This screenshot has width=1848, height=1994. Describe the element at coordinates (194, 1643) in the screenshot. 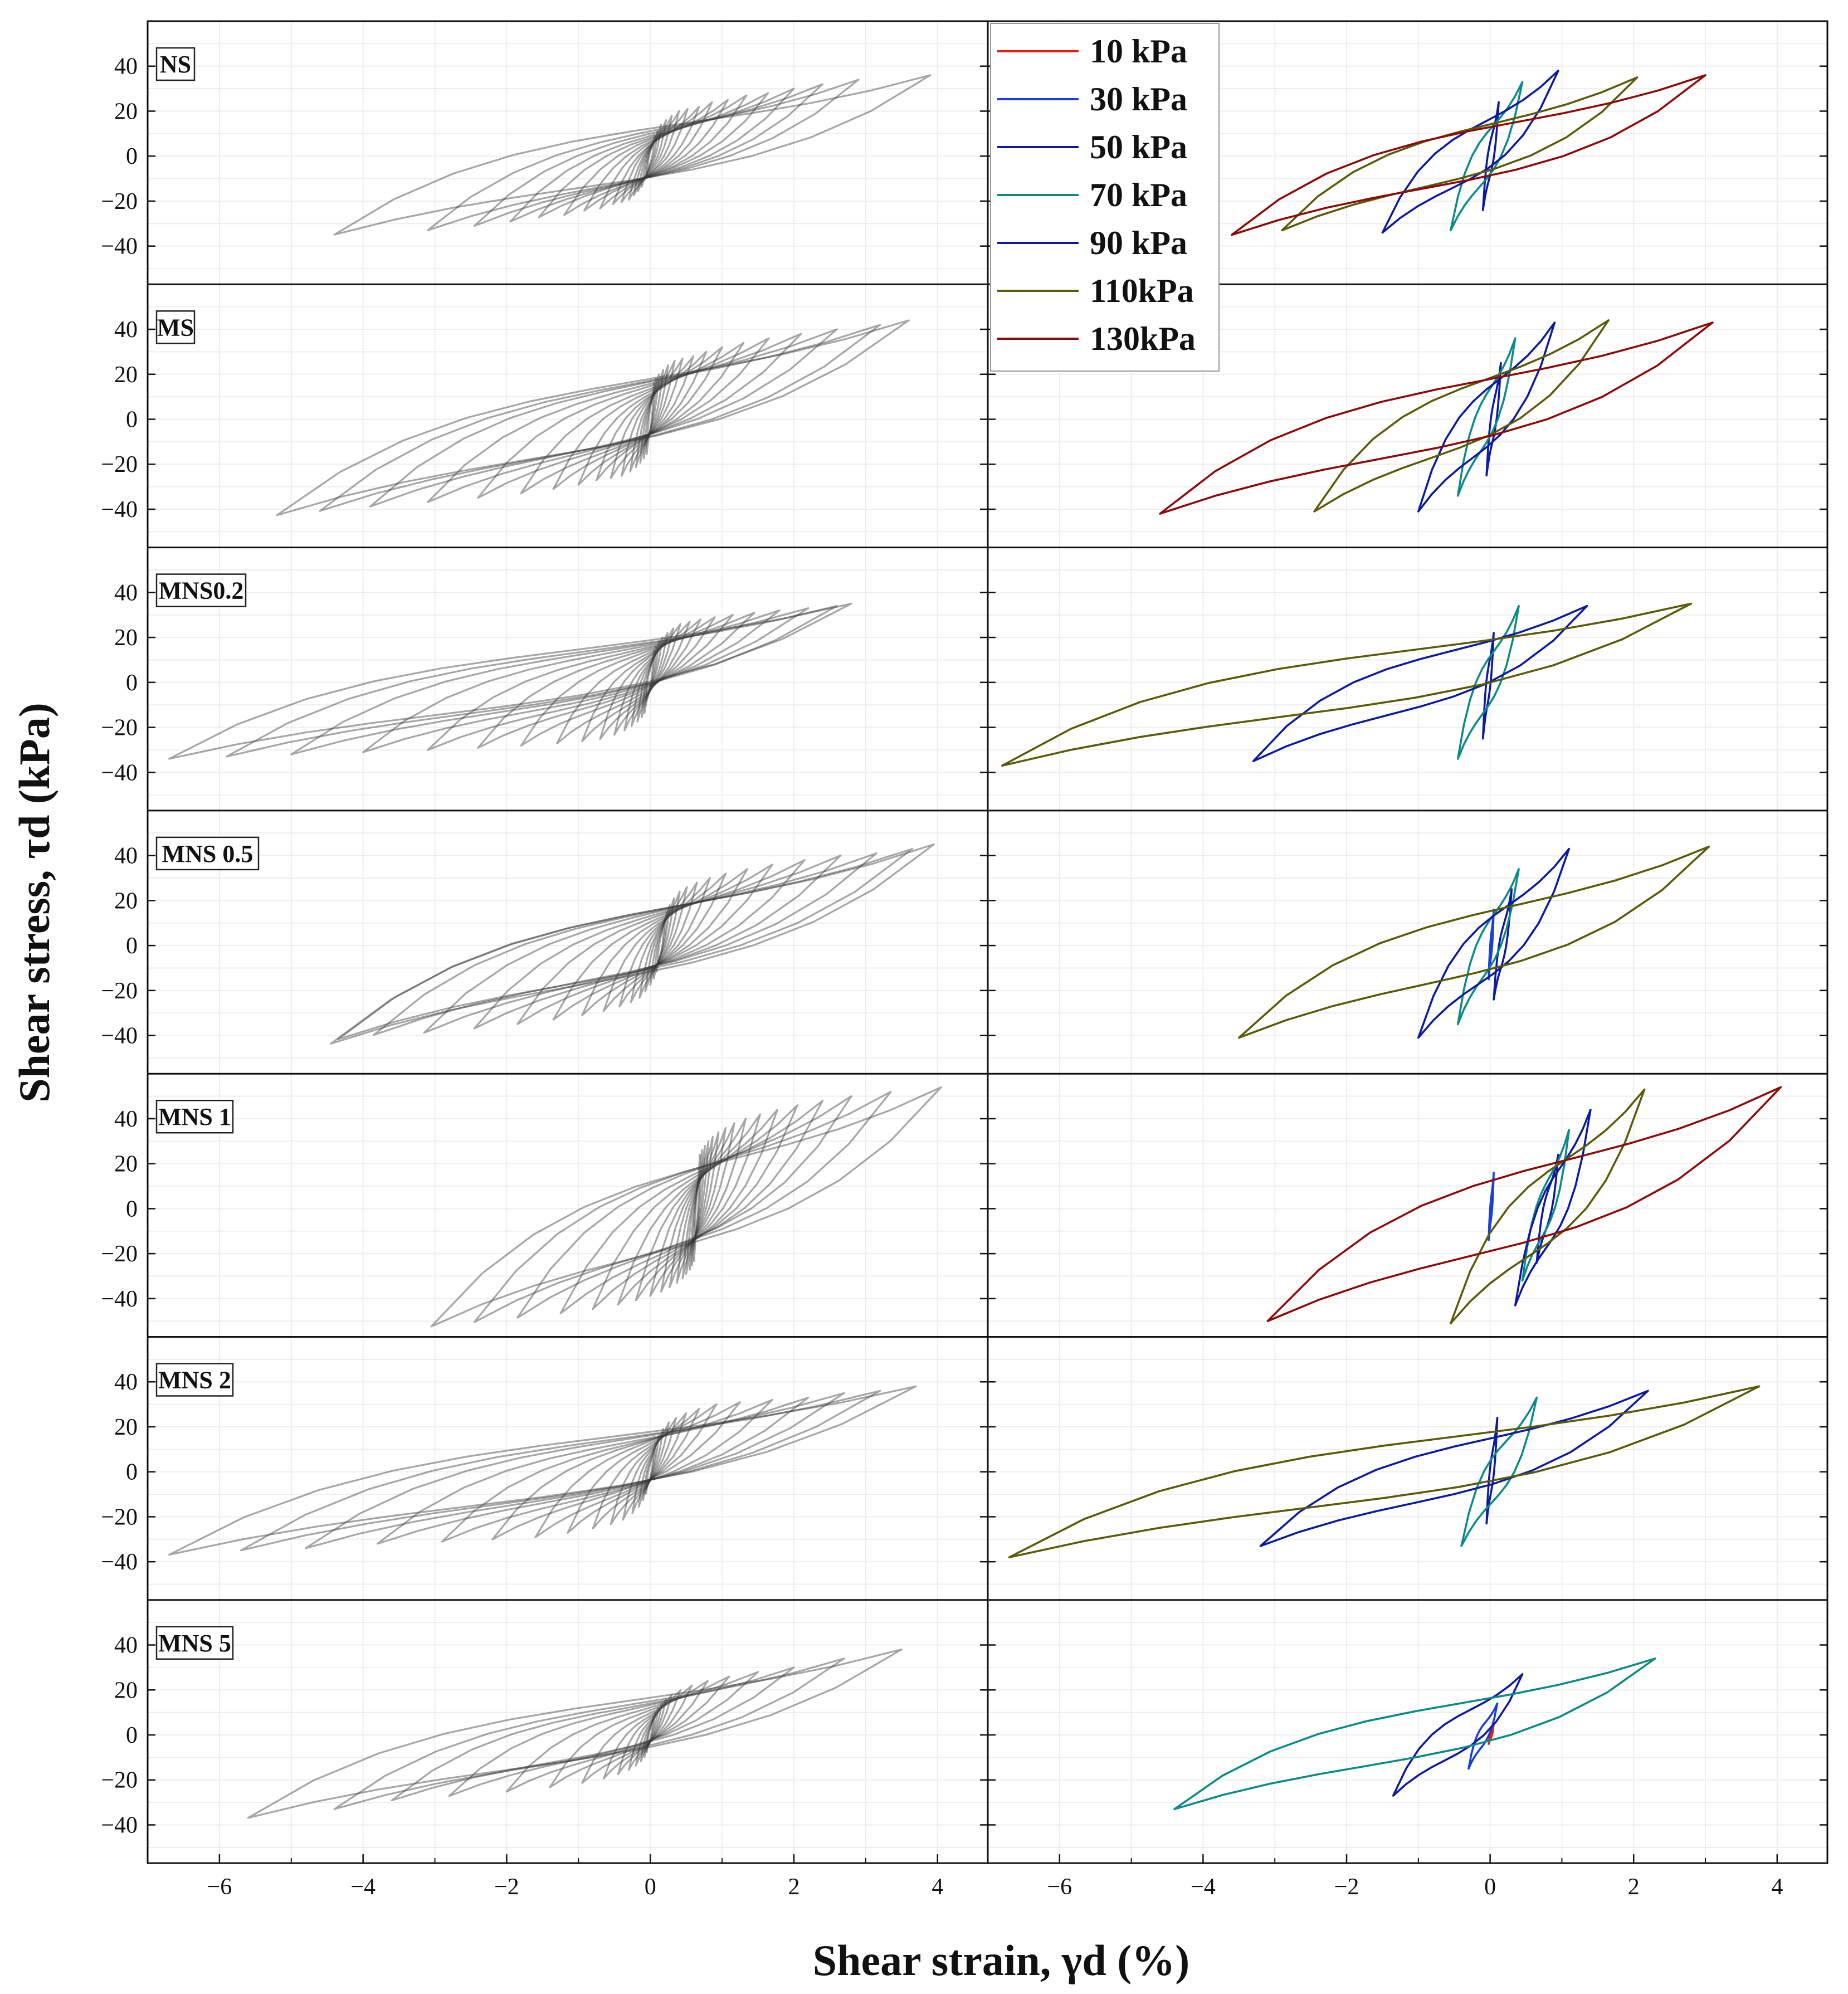

I see `panel-label: MNS 5` at that location.